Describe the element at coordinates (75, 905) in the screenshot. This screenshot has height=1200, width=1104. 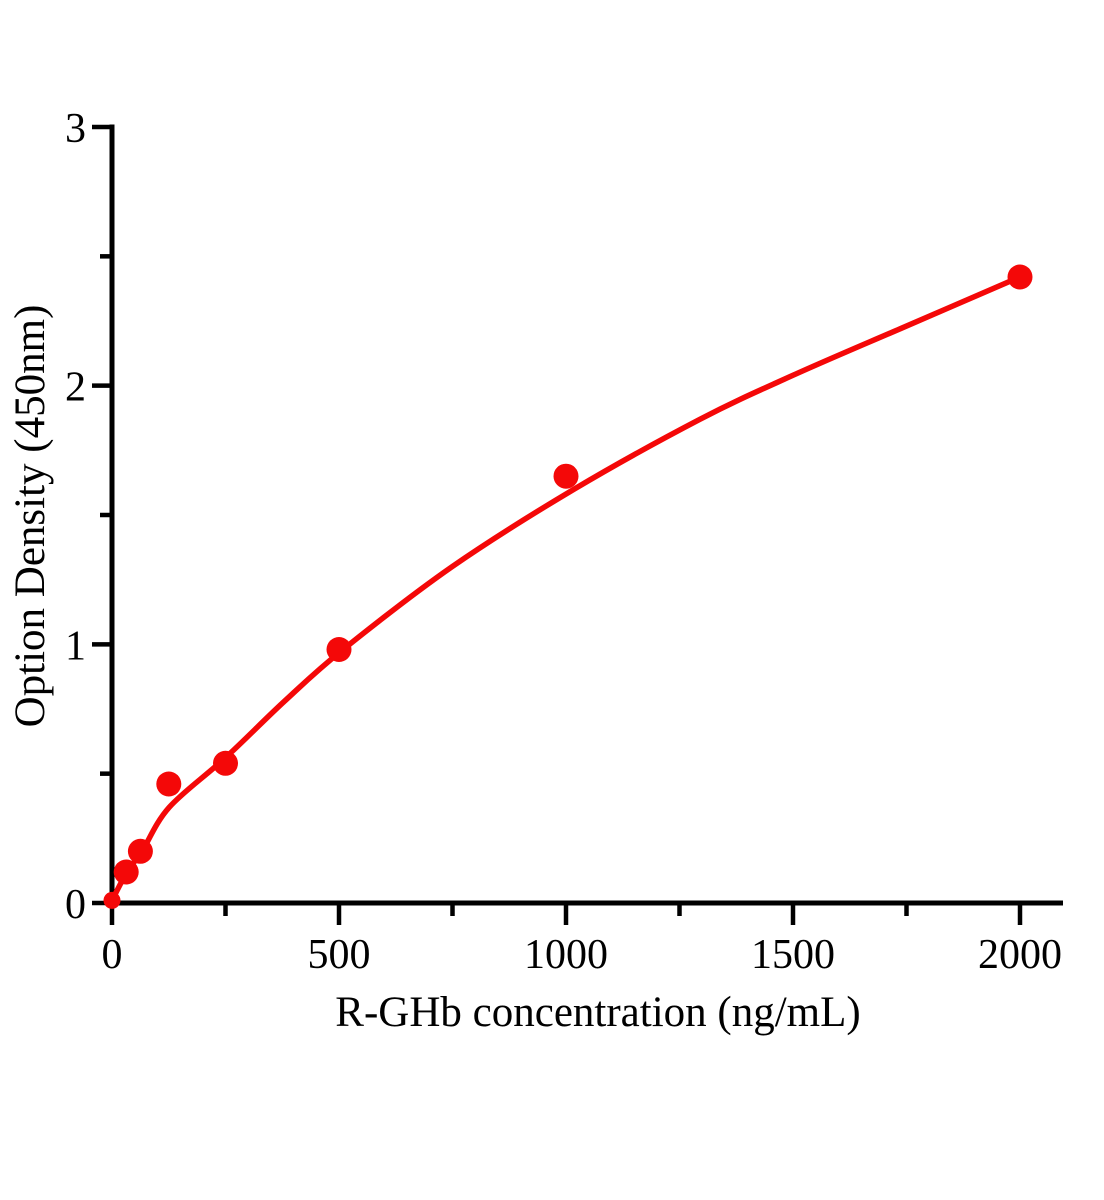
I see `y-tick-label-0: 0` at that location.